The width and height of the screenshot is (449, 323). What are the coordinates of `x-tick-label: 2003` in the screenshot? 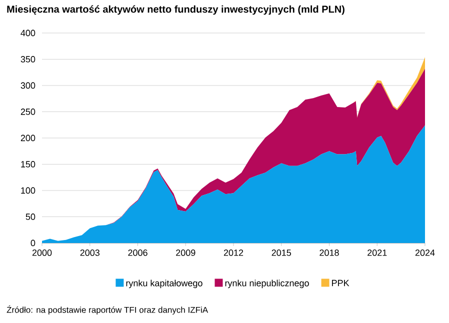 It's located at (90, 253).